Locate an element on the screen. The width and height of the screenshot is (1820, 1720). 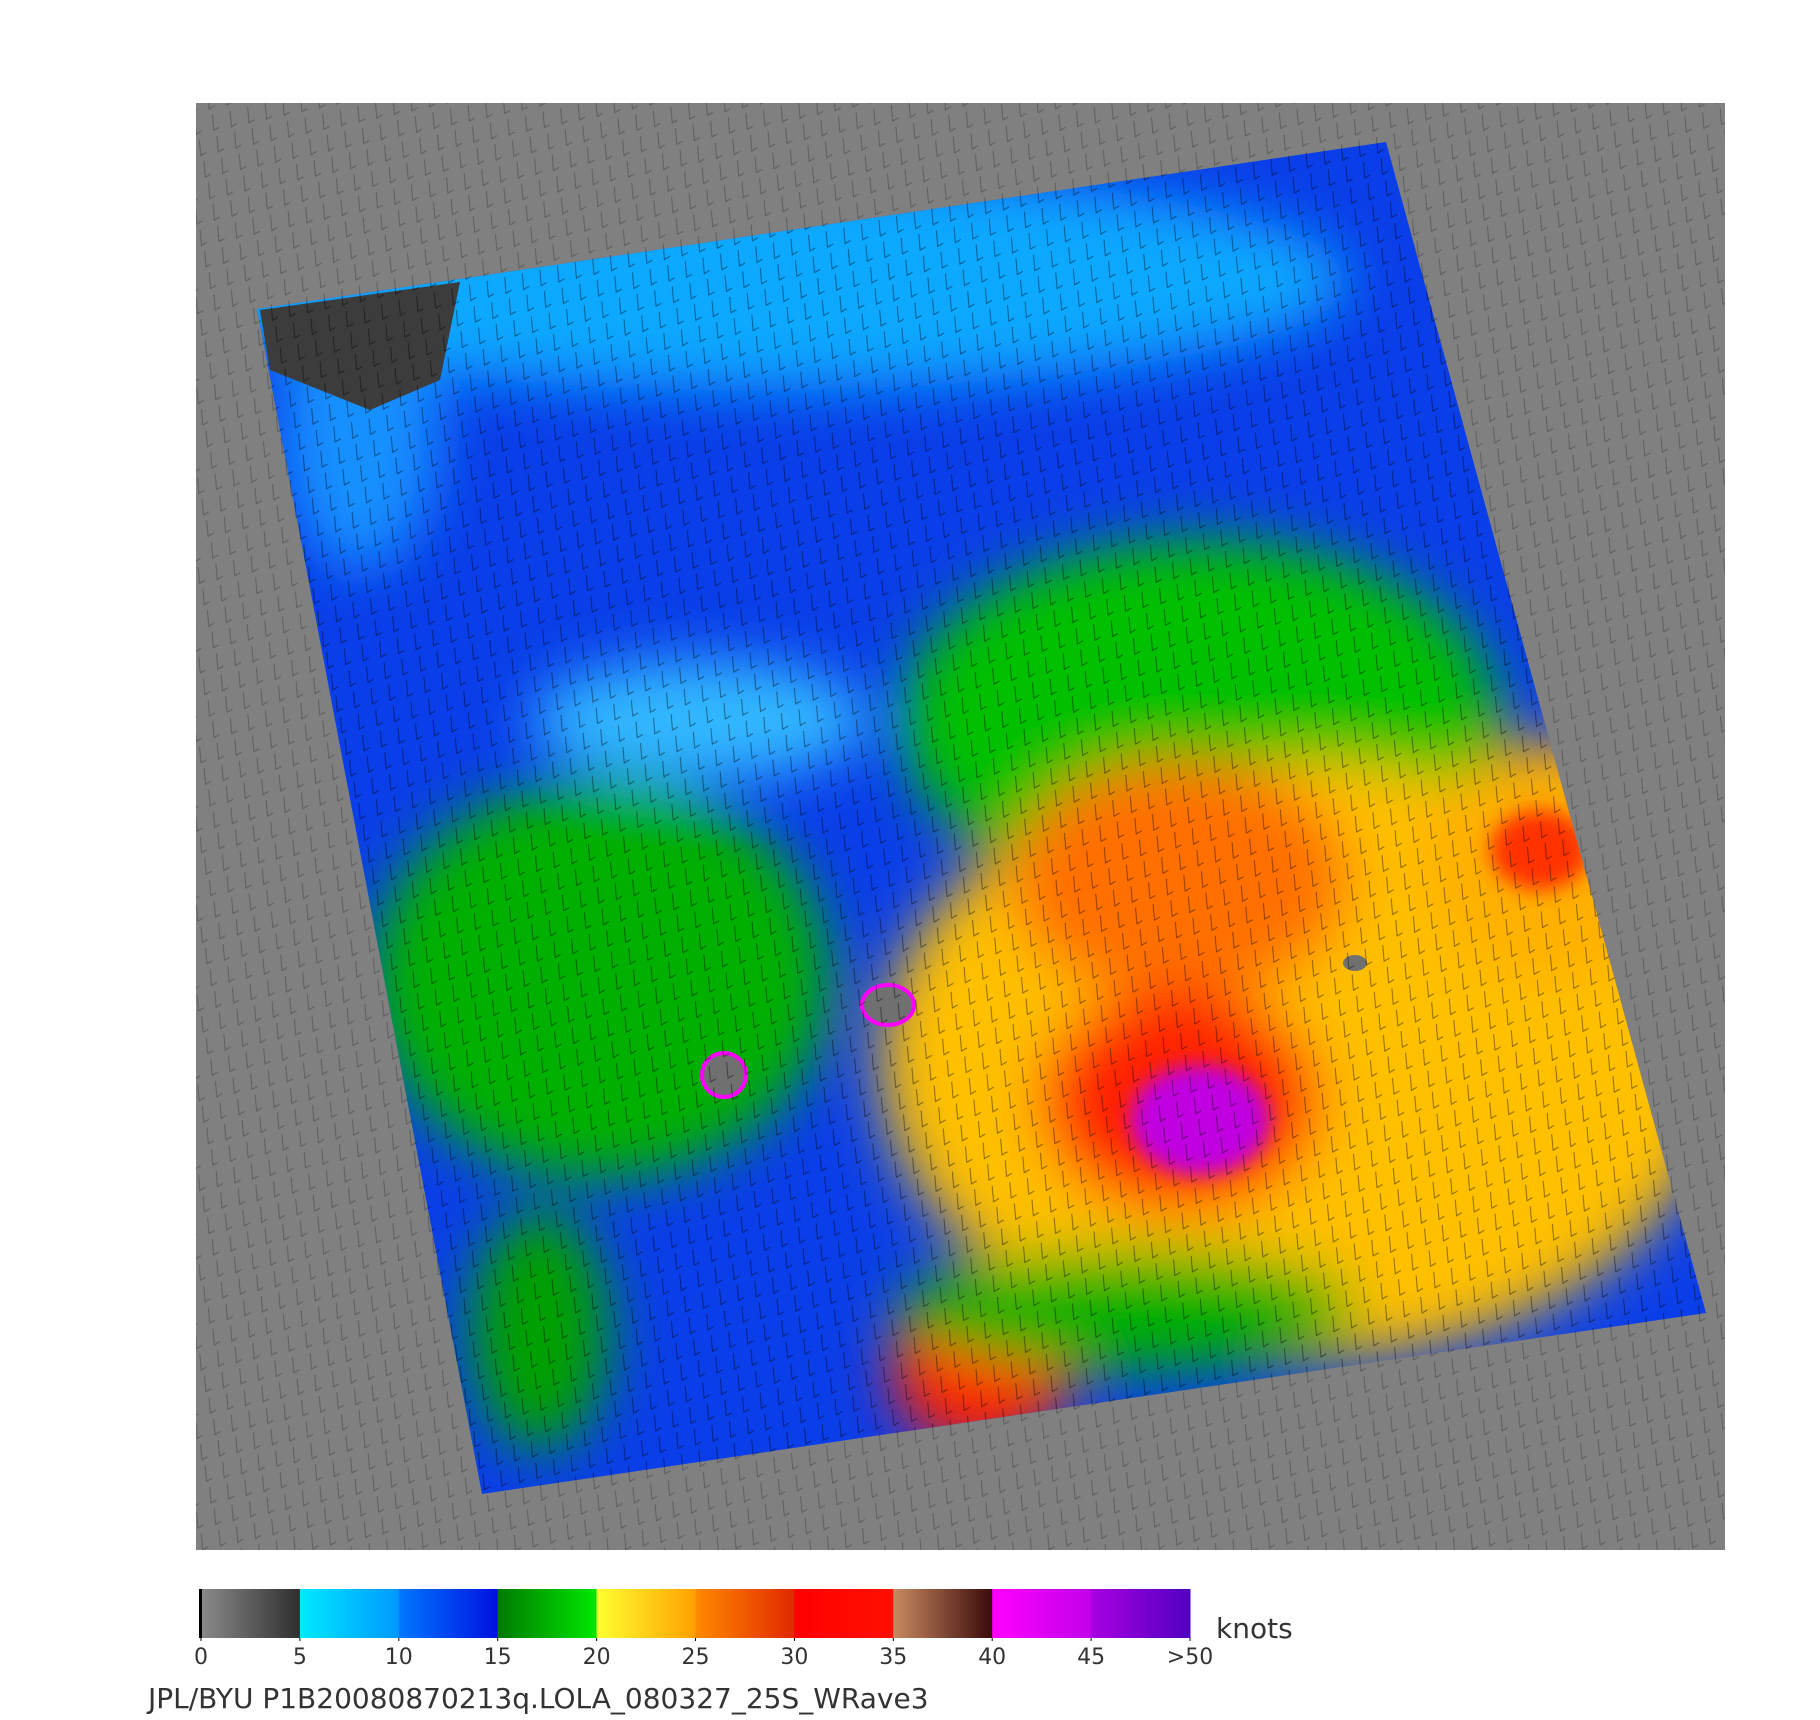
tick-label: 0 is located at coordinates (201, 1657).